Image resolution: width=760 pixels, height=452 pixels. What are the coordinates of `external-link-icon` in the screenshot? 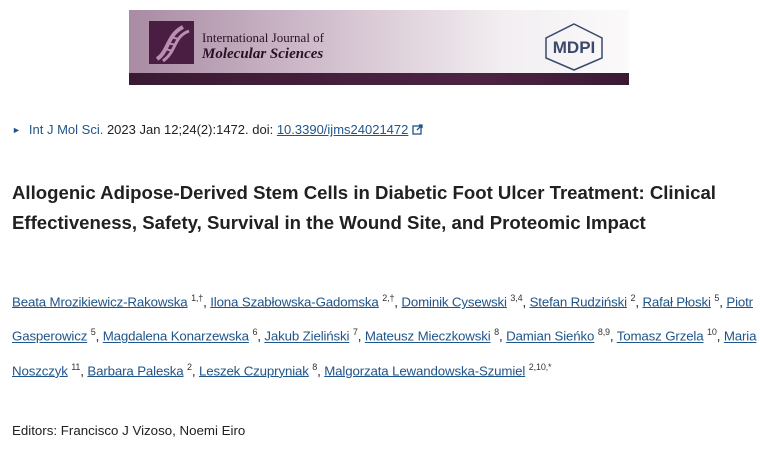 It's located at (417, 129).